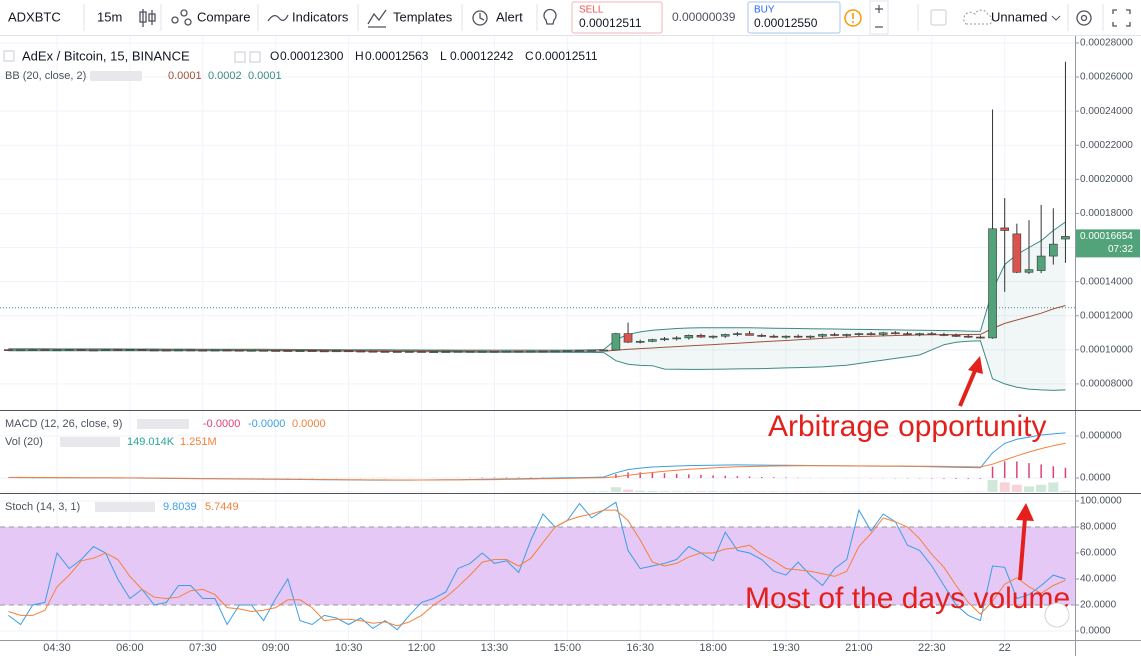  I want to click on info-icon, so click(853, 18).